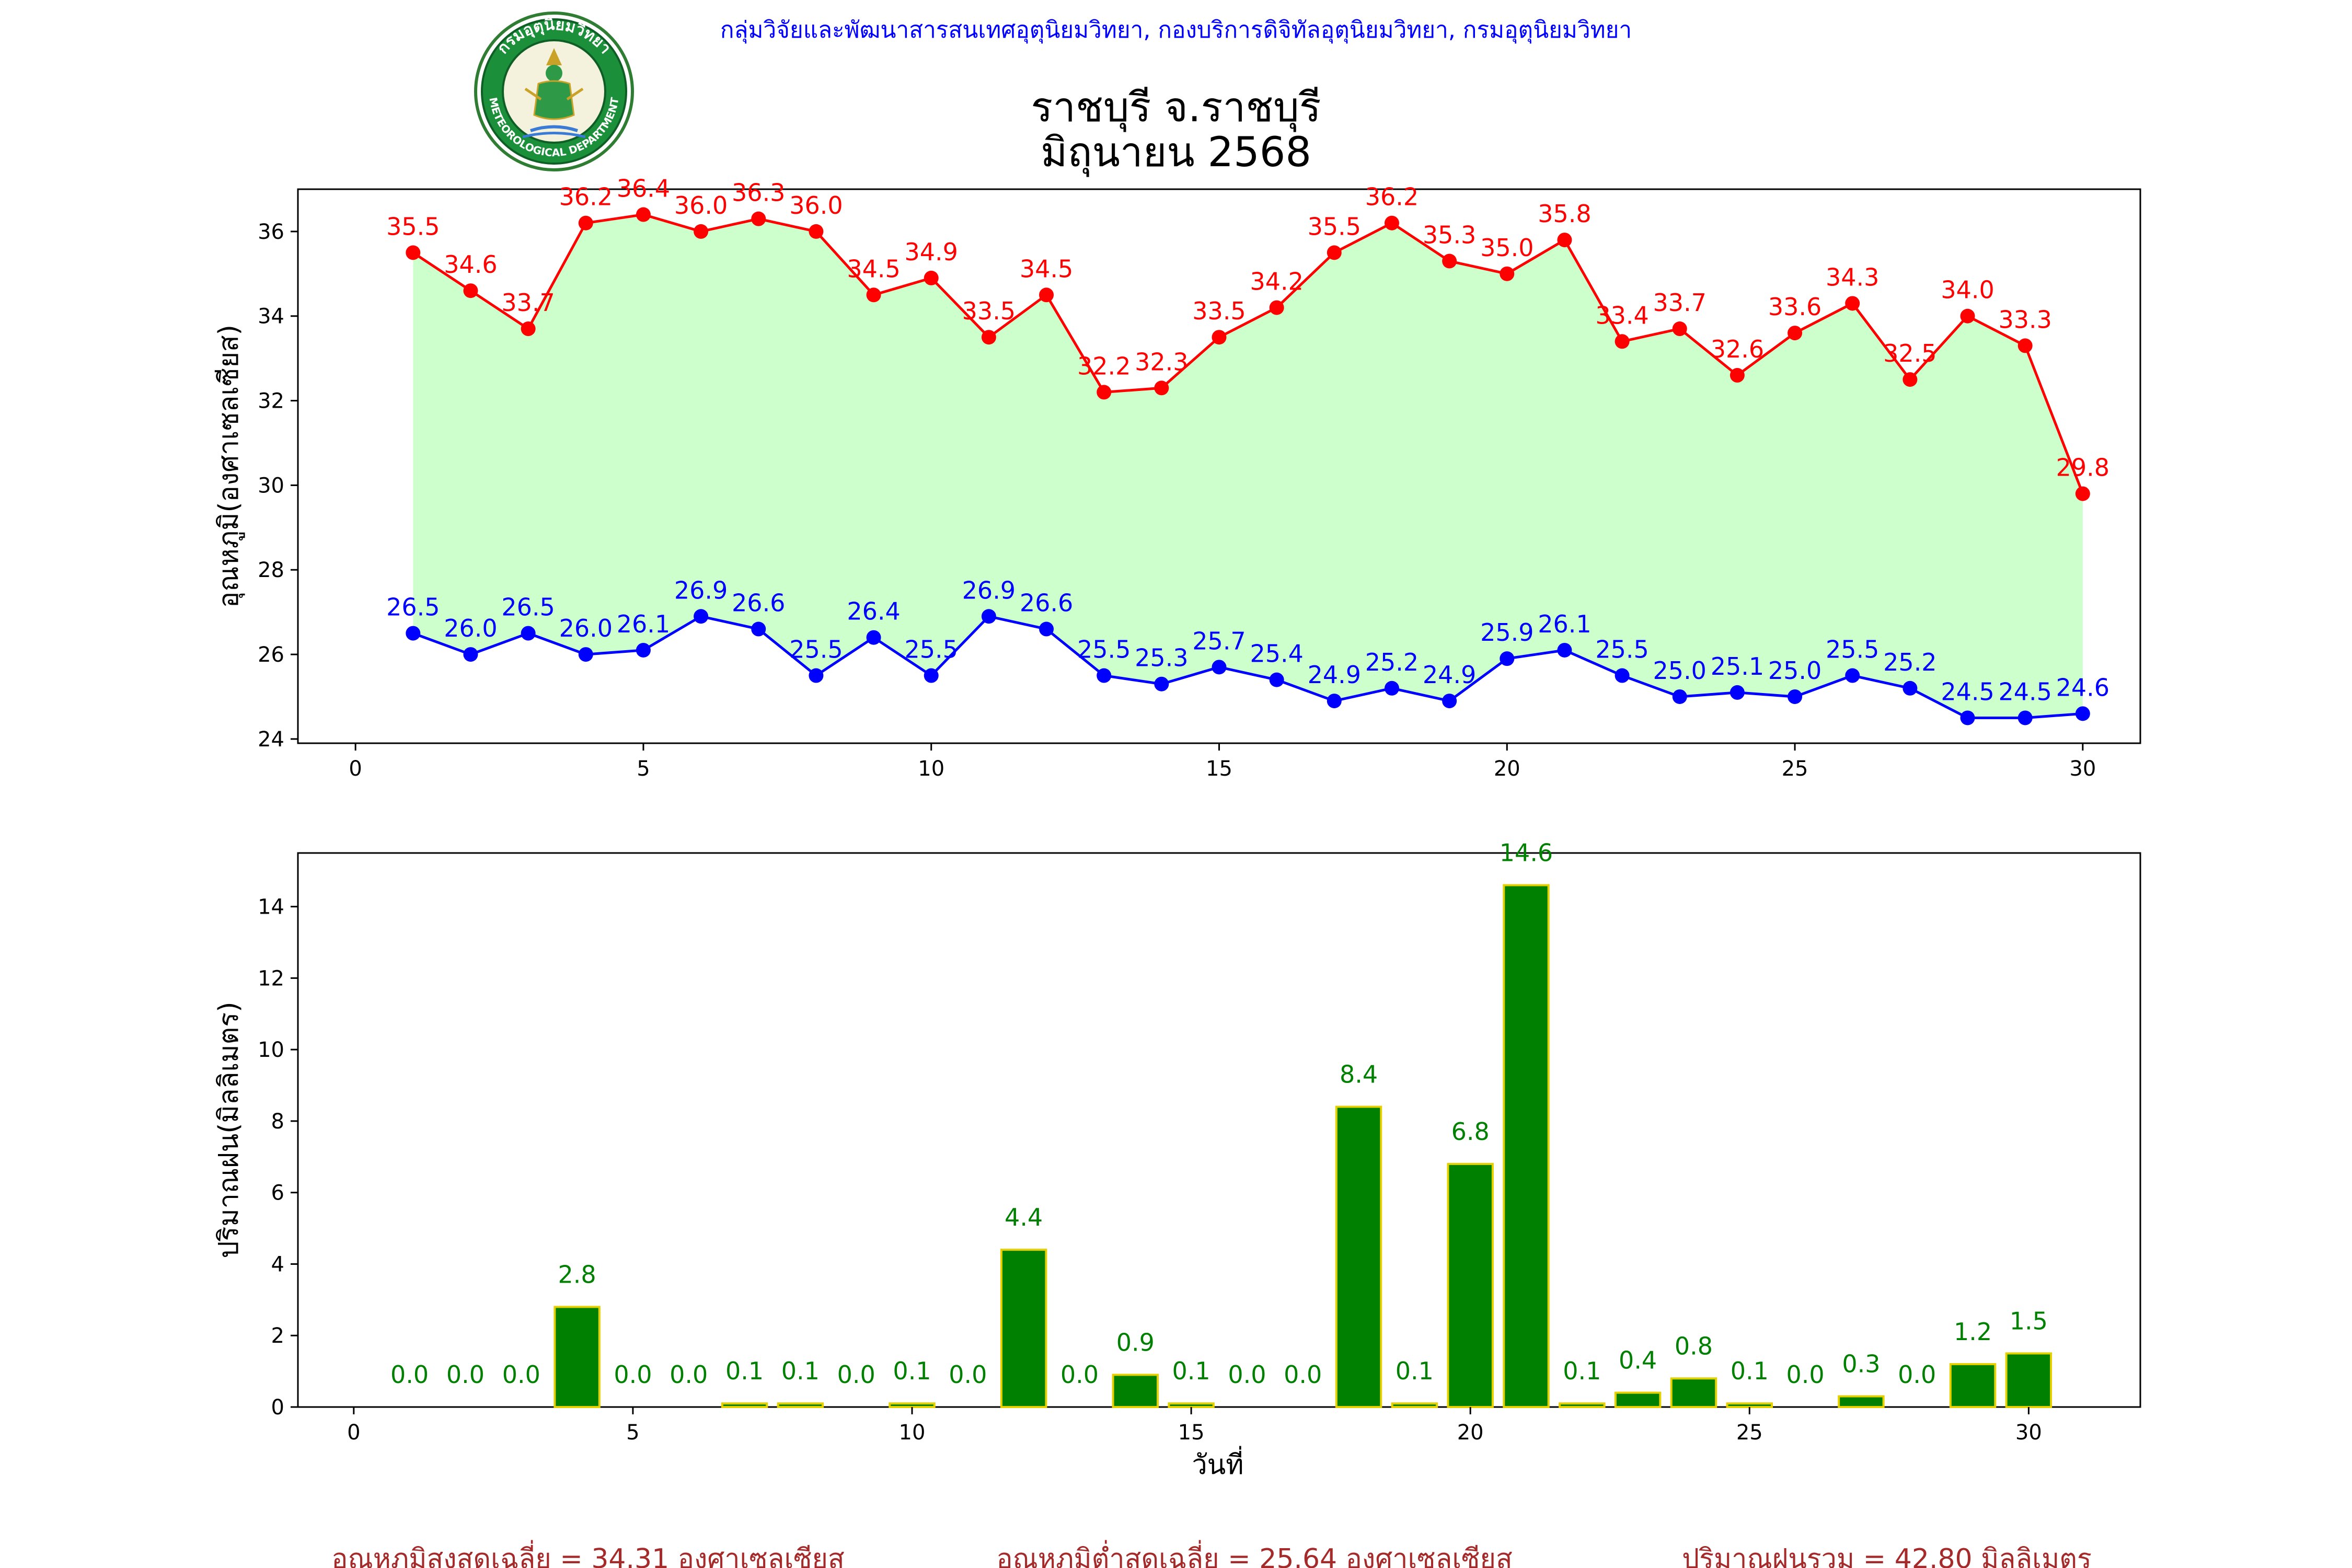 The image size is (2352, 1568). I want to click on rainfall-data-label: 0.9, so click(1135, 1342).